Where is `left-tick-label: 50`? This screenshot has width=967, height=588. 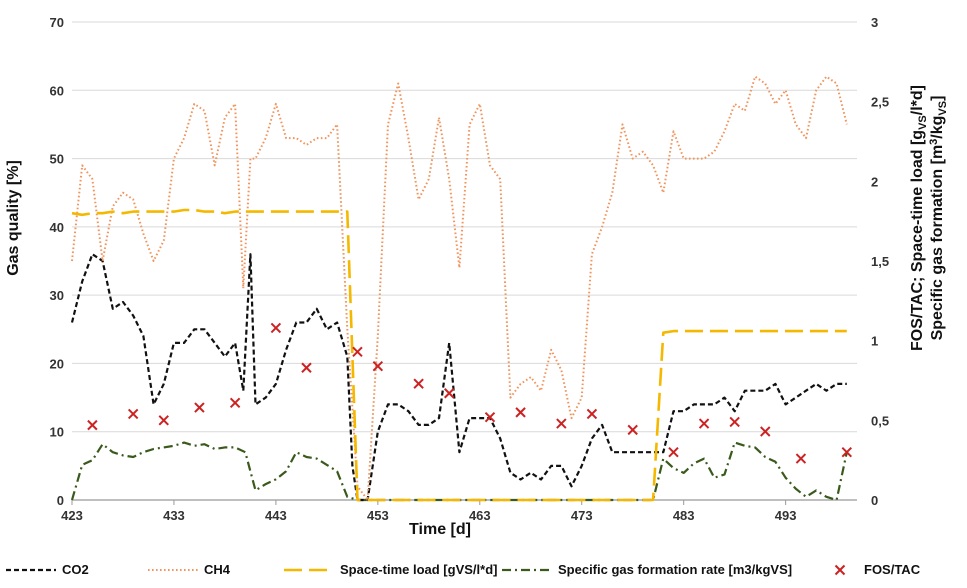
left-tick-label: 50 is located at coordinates (57, 159).